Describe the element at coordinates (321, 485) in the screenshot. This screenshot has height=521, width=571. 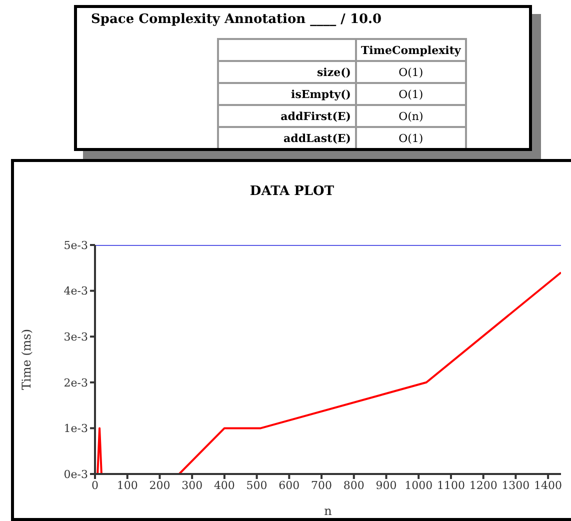
I see `x-tick-label: 700` at that location.